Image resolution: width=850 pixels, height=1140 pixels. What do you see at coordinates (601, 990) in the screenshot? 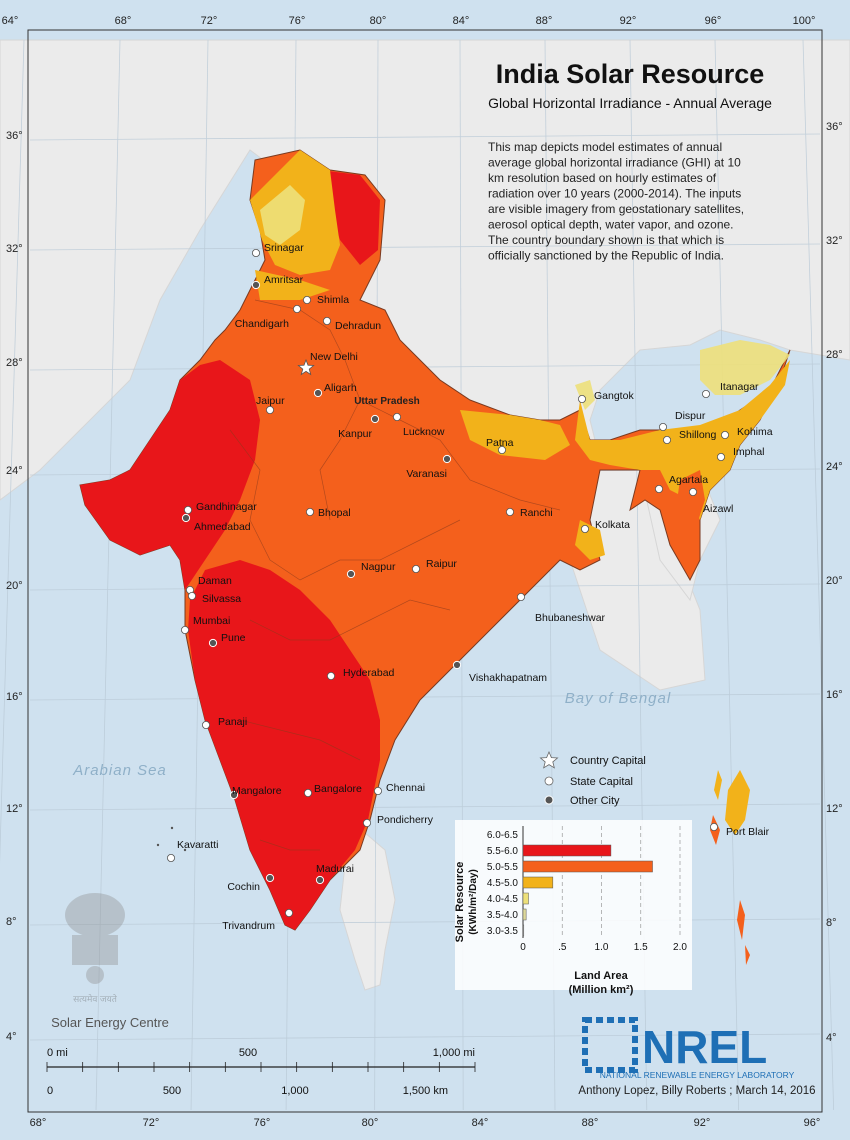
I see `chart-x-unit: (Million km²)` at bounding box center [601, 990].